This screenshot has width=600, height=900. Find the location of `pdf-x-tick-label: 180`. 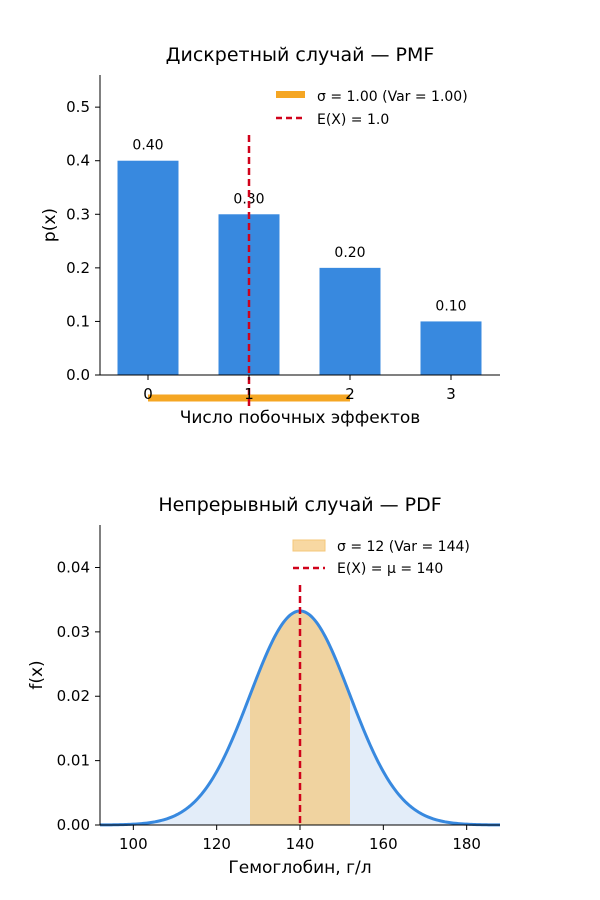

pdf-x-tick-label: 180 is located at coordinates (466, 844).